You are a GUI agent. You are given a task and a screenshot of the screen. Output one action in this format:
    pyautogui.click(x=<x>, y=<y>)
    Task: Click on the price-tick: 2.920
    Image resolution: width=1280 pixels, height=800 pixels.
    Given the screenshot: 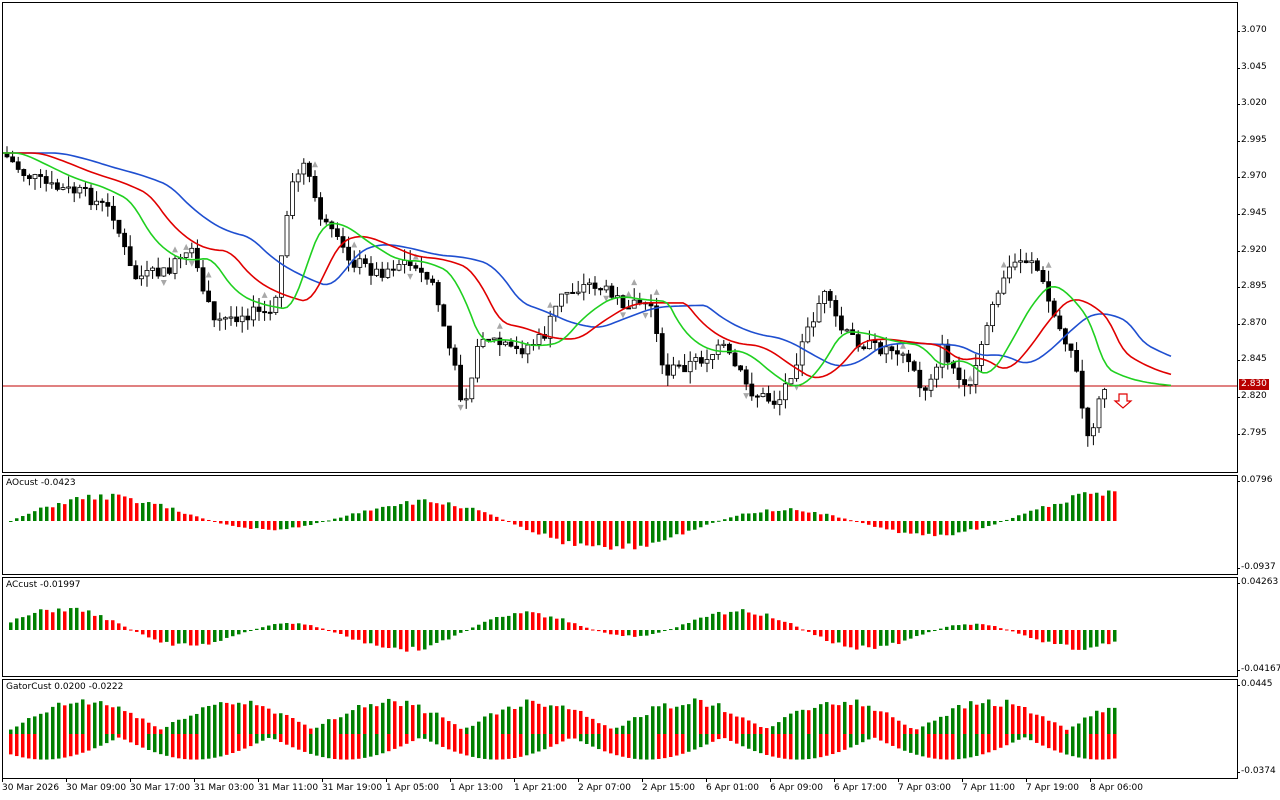 What is the action you would take?
    pyautogui.click(x=1252, y=250)
    